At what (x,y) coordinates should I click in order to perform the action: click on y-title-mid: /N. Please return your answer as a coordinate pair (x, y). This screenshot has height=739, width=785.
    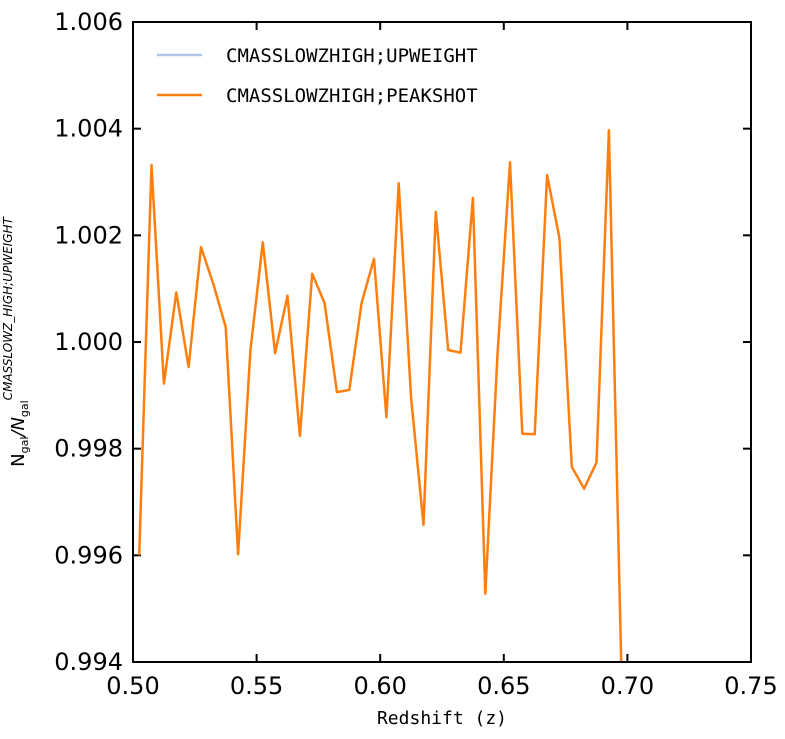
    Looking at the image, I should click on (18, 428).